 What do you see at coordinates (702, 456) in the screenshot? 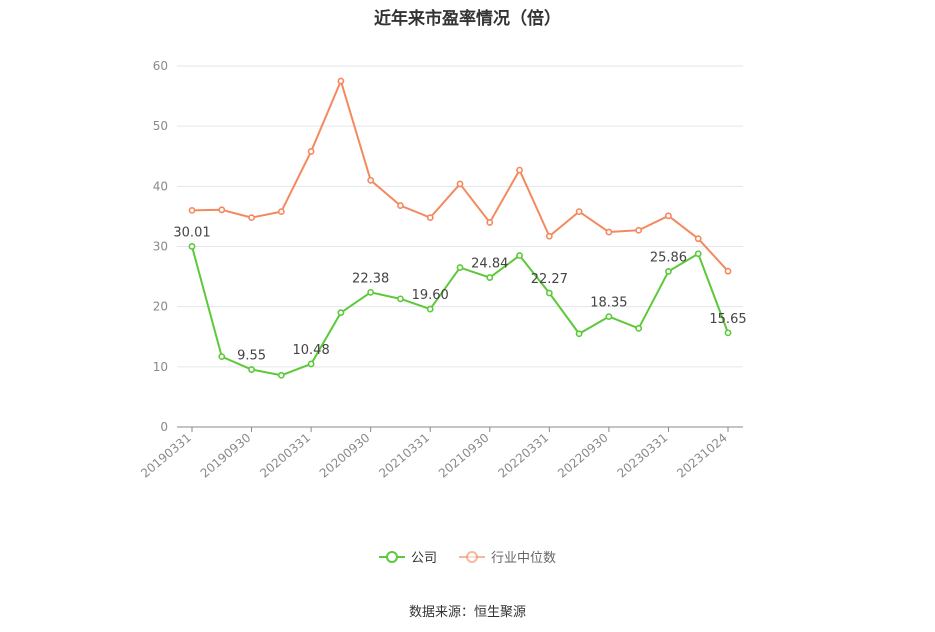
I see `x-tick-label: 20231024` at bounding box center [702, 456].